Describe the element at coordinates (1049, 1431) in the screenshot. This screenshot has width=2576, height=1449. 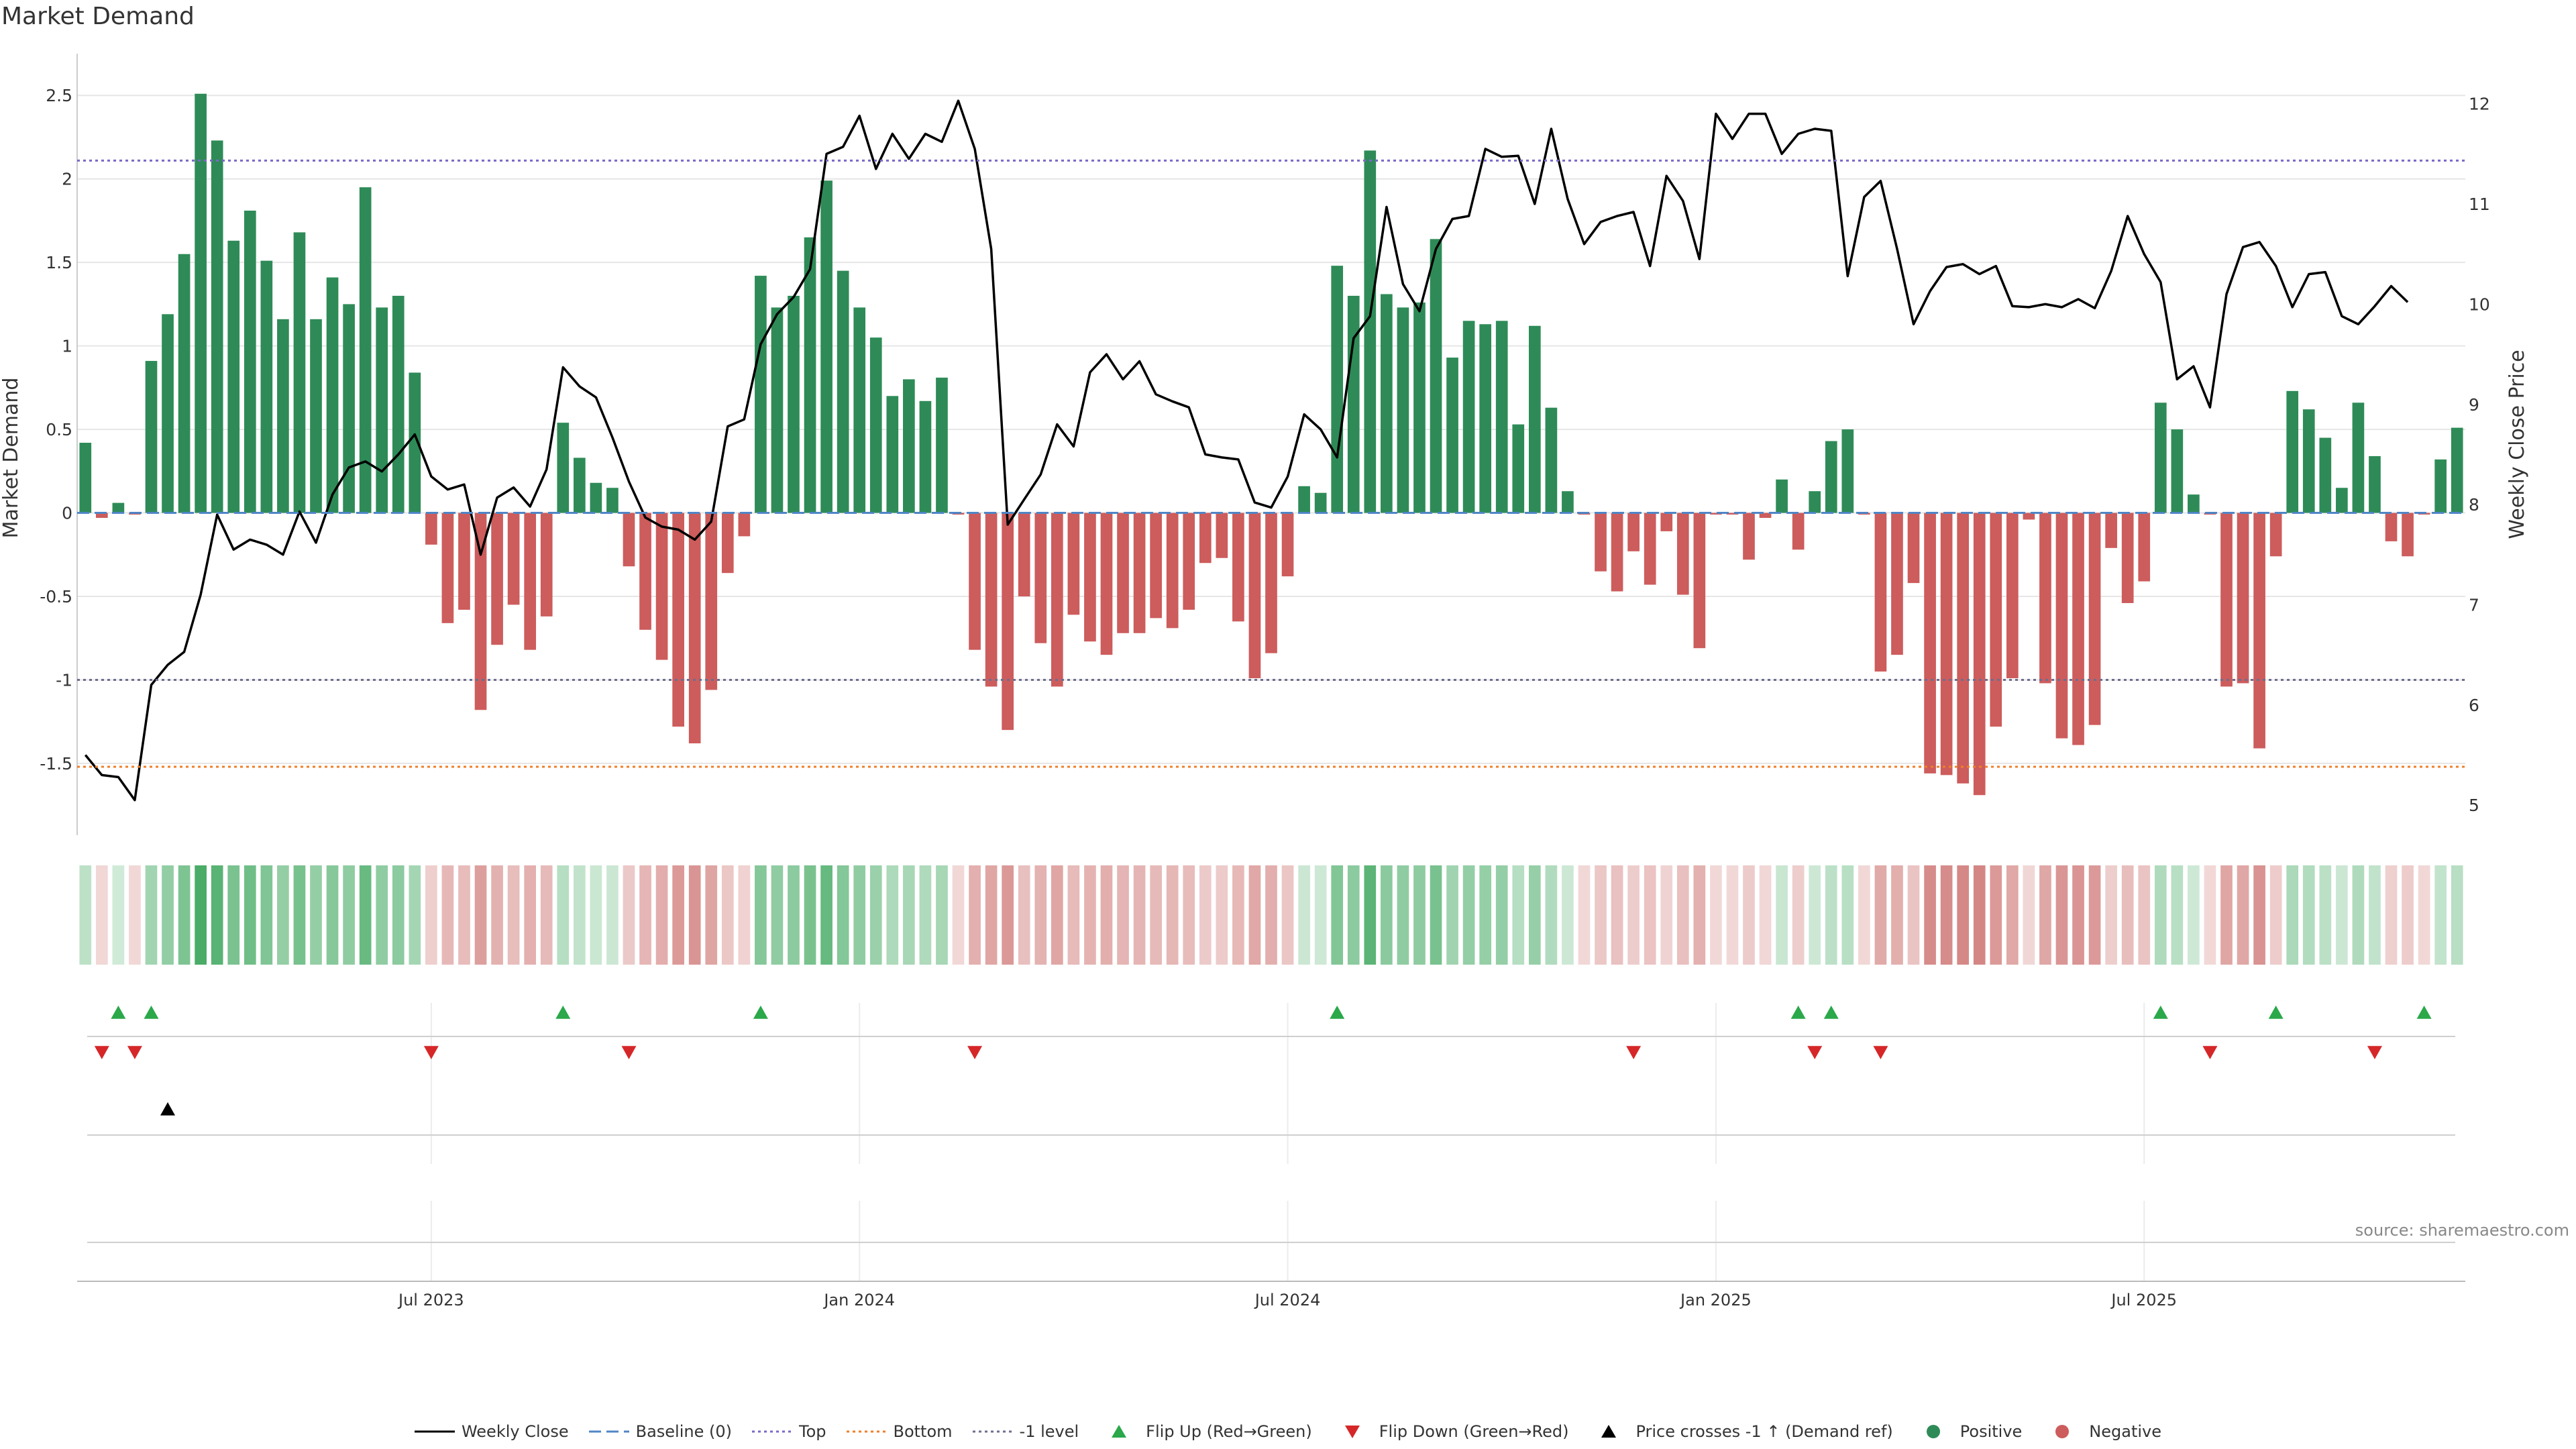
I see `legend-label: -1 level` at that location.